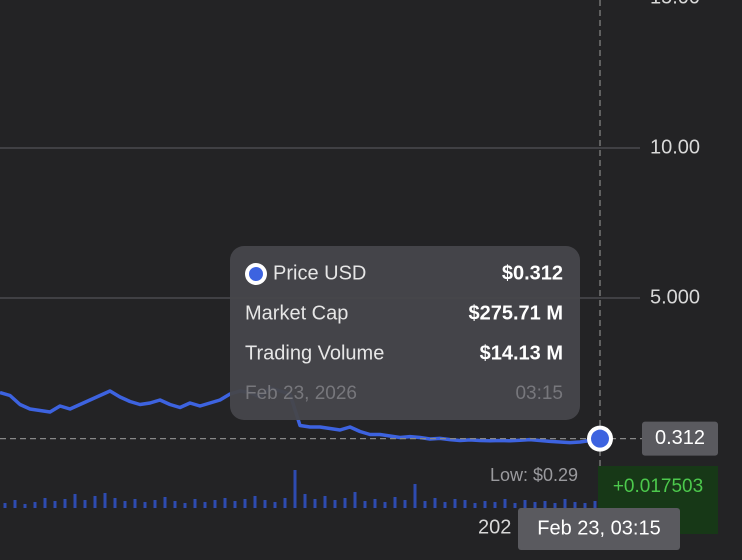 This screenshot has width=742, height=560. What do you see at coordinates (534, 475) in the screenshot?
I see `low-label: Low: $0.29` at bounding box center [534, 475].